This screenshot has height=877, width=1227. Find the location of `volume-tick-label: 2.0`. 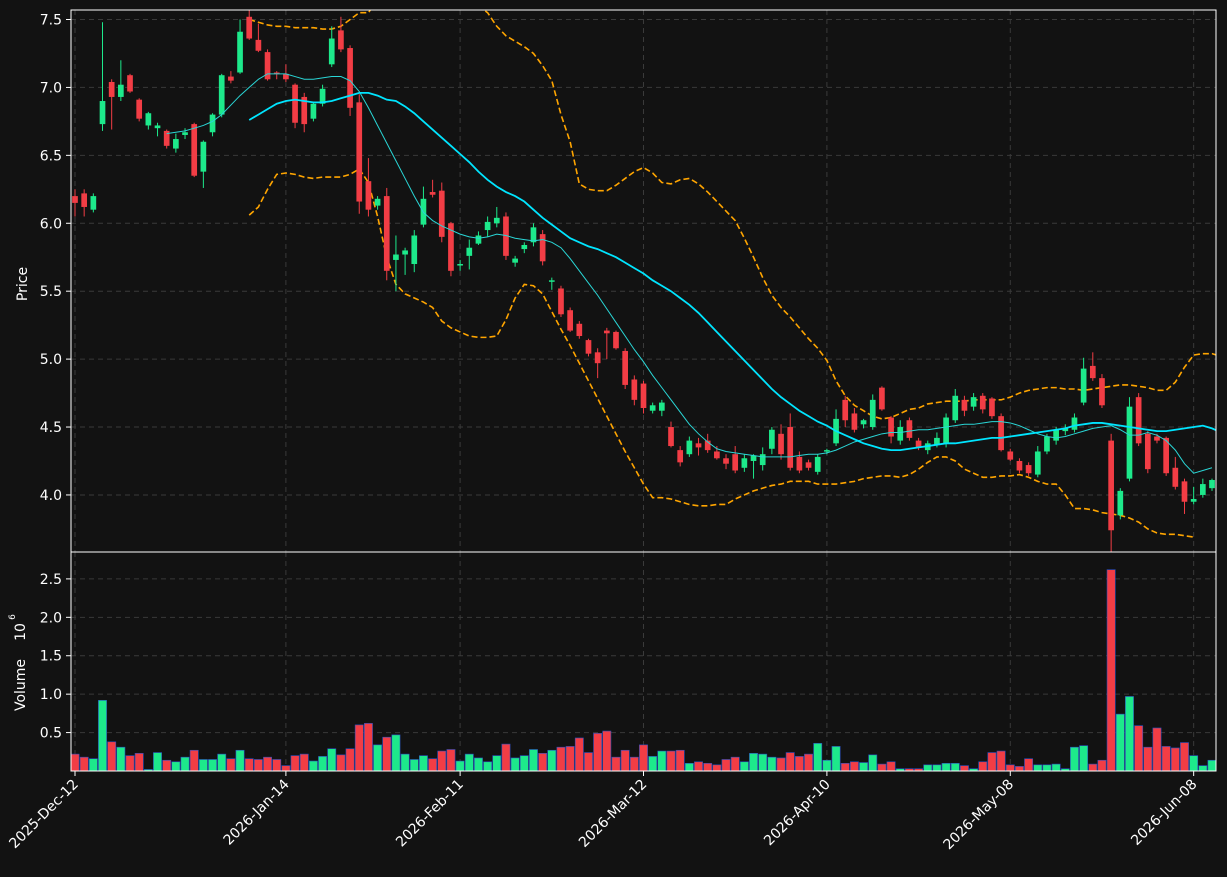

volume-tick-label: 2.0 is located at coordinates (51, 618).